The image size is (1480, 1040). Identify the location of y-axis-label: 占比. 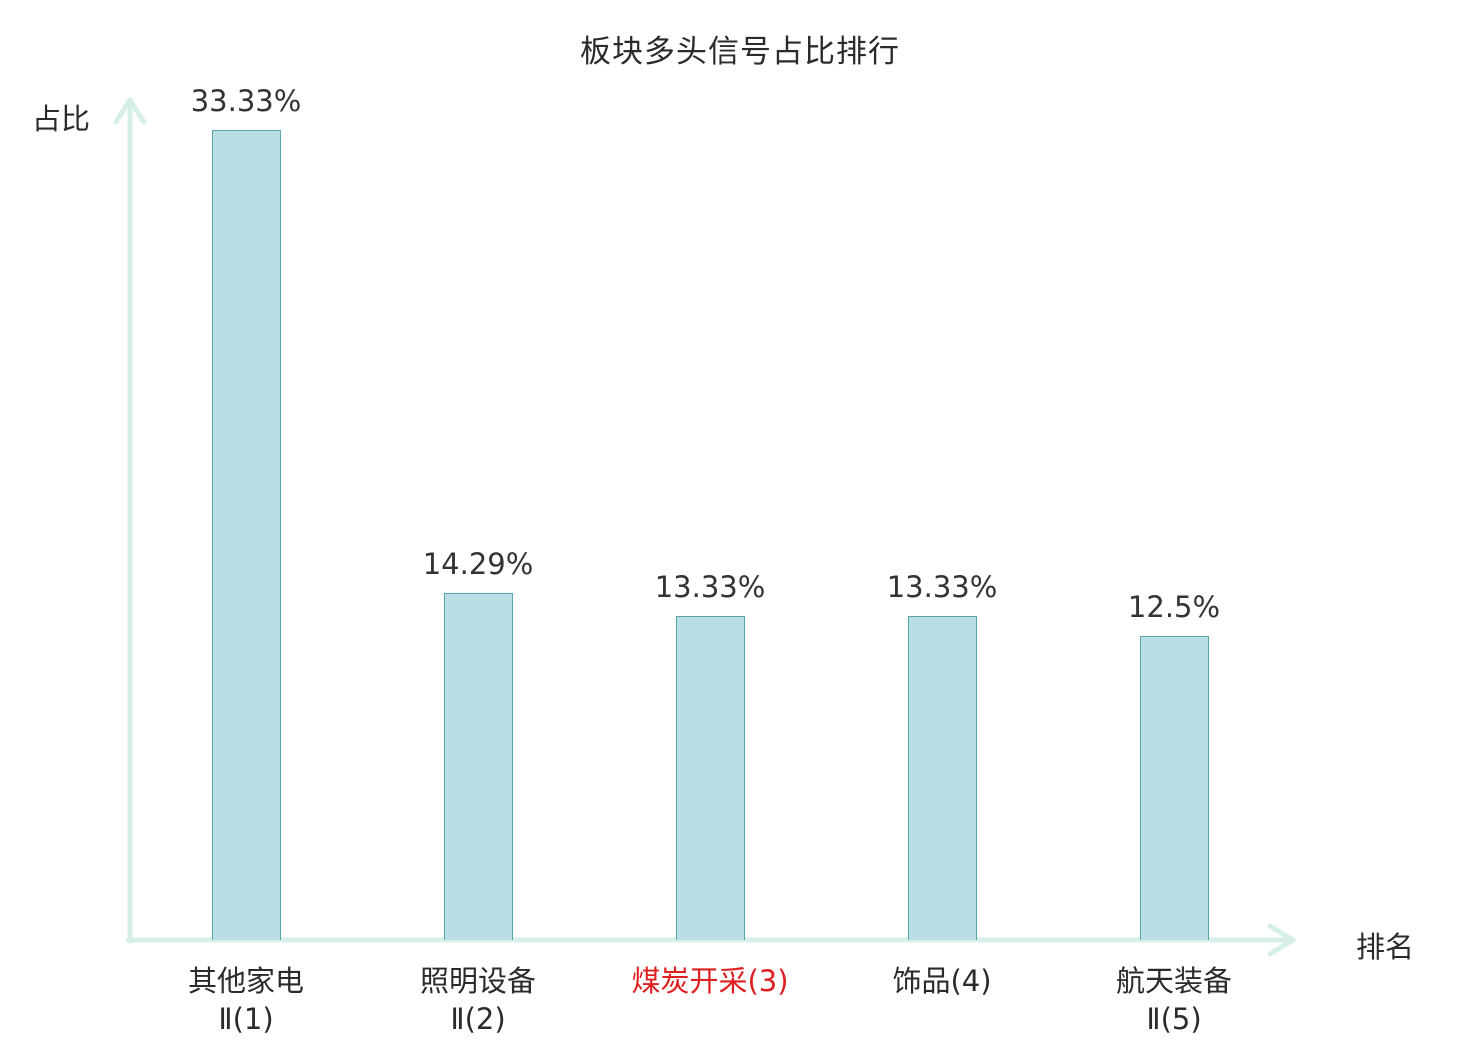
(61, 119).